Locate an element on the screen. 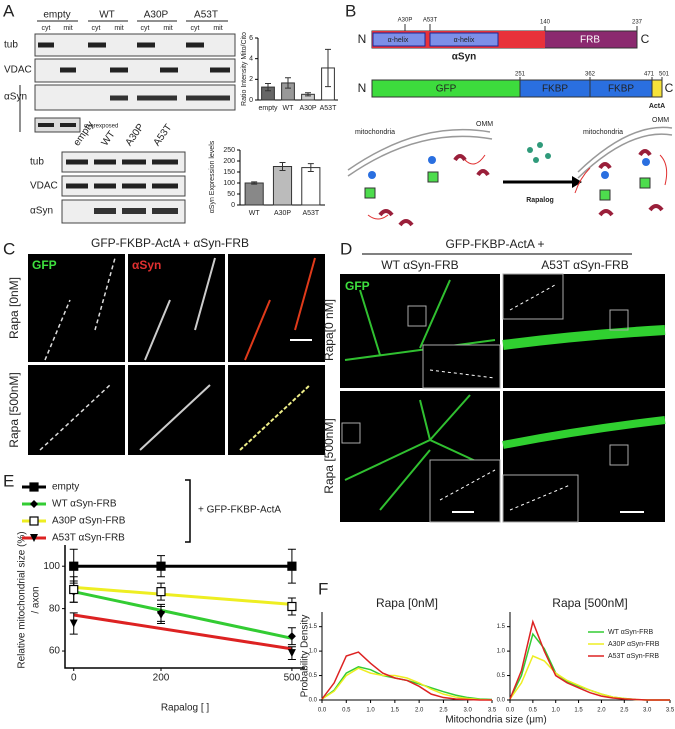 The height and width of the screenshot is (729, 675). lane-label: WT is located at coordinates (107, 15).